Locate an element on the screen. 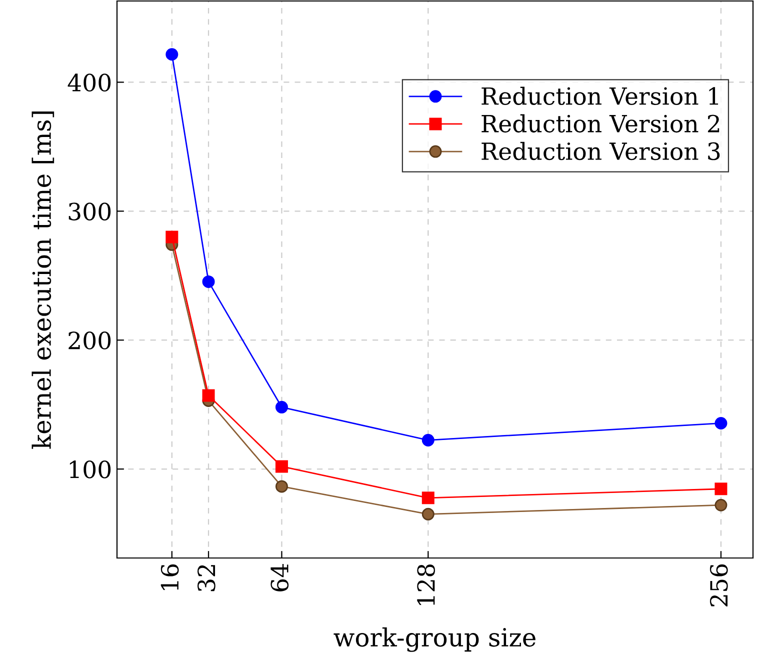 The height and width of the screenshot is (663, 763). x-tick-label: 16 is located at coordinates (169, 577).